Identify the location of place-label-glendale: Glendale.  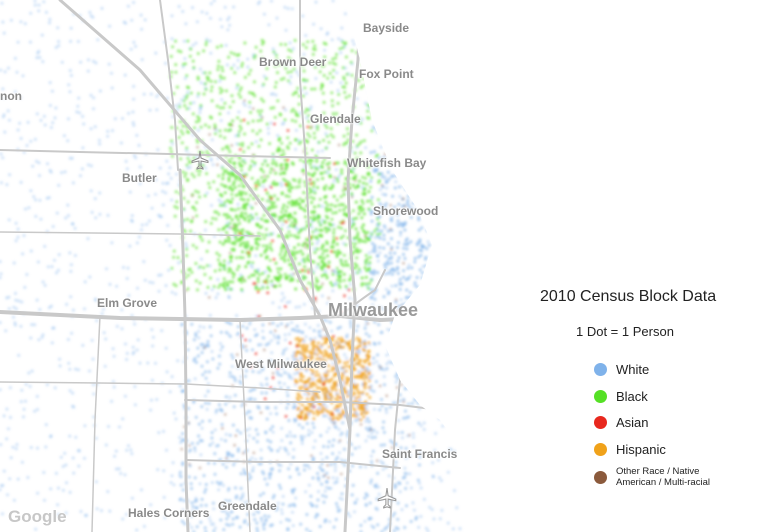
(335, 119).